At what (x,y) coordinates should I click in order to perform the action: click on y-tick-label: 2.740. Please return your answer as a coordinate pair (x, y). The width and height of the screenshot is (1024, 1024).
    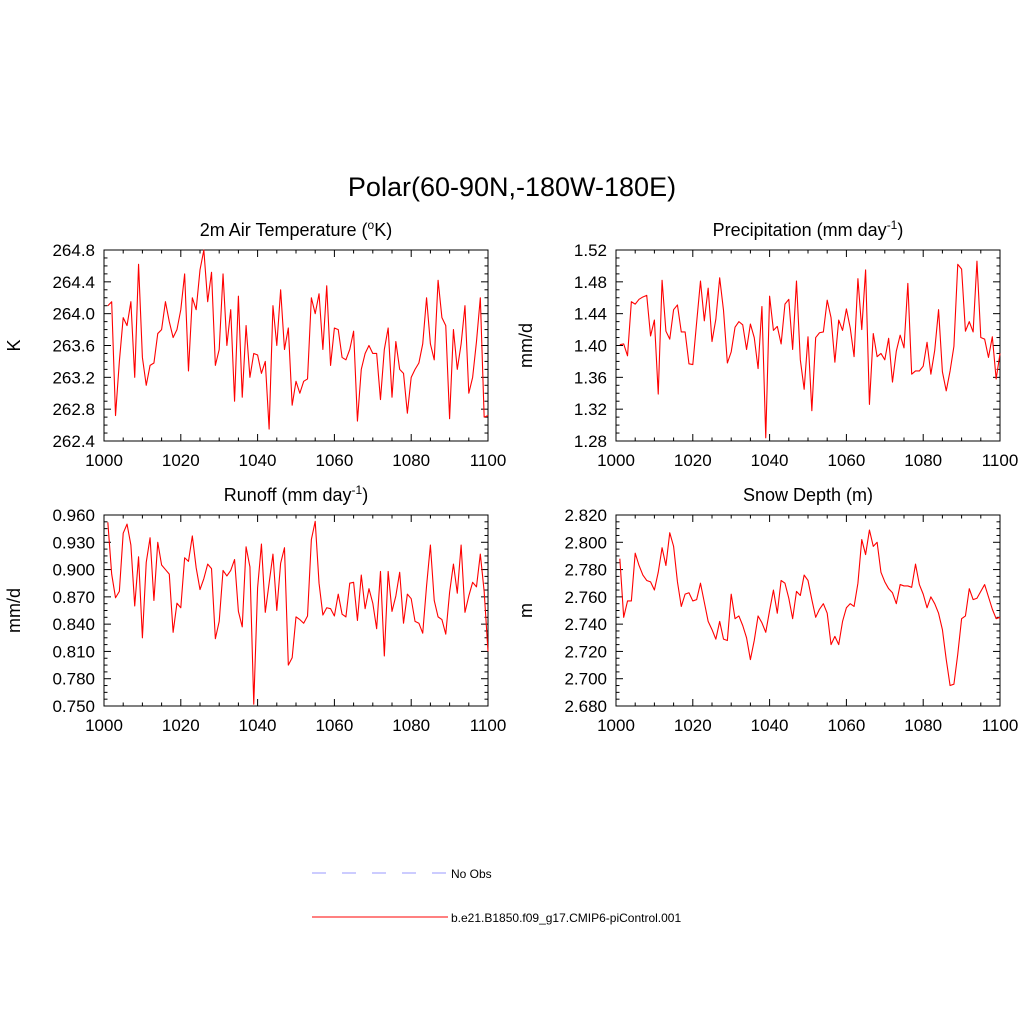
    Looking at the image, I should click on (585, 624).